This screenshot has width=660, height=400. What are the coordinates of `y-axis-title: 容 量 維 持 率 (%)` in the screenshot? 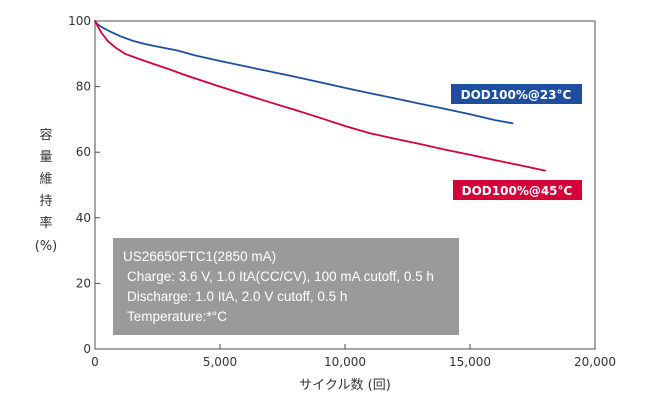 It's located at (46, 190).